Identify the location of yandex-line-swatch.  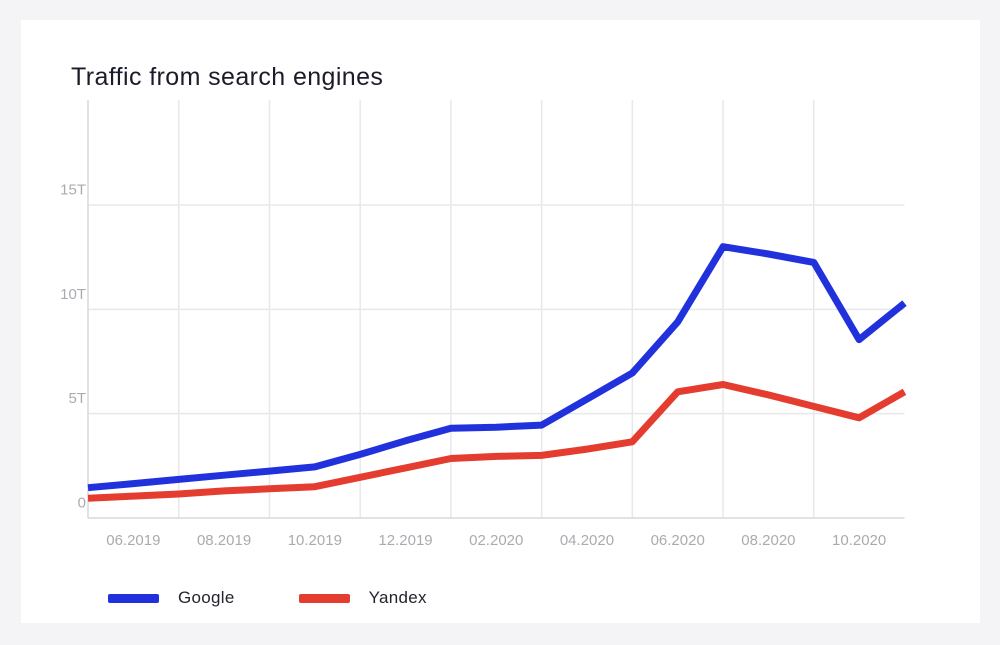
(324, 598).